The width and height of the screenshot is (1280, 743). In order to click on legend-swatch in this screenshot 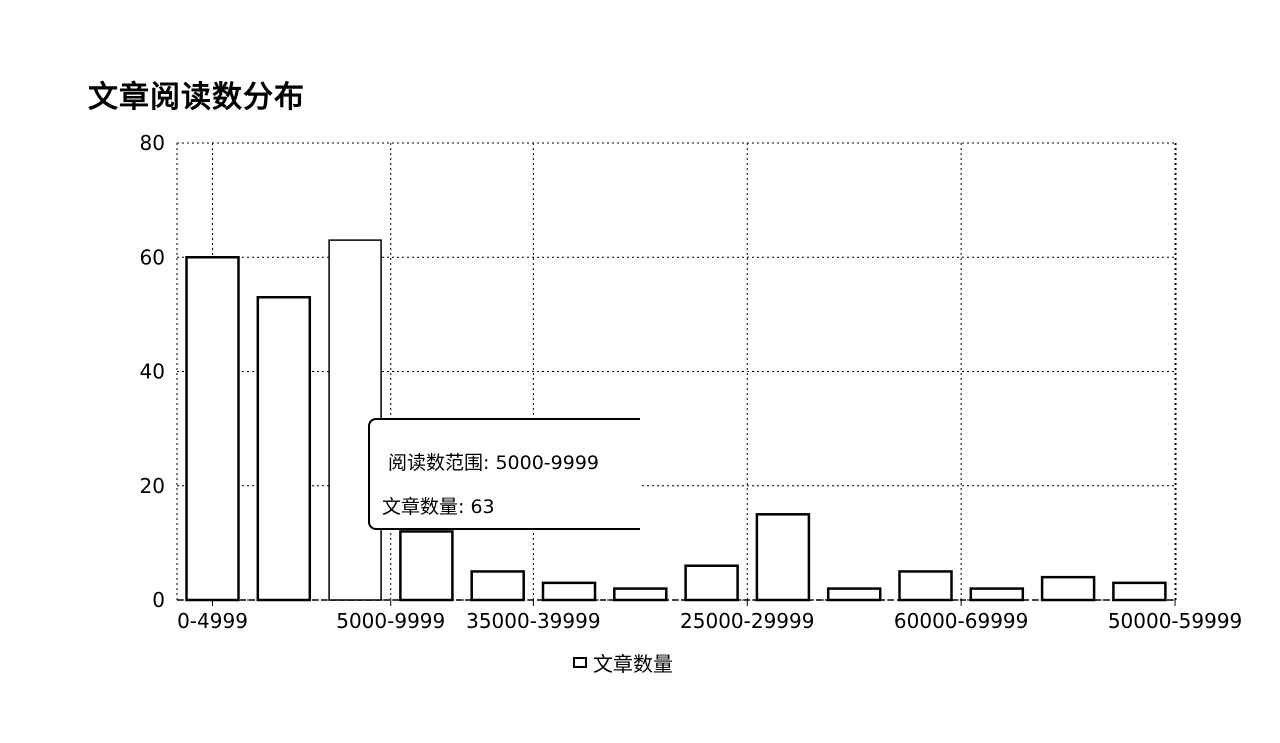, I will do `click(580, 662)`.